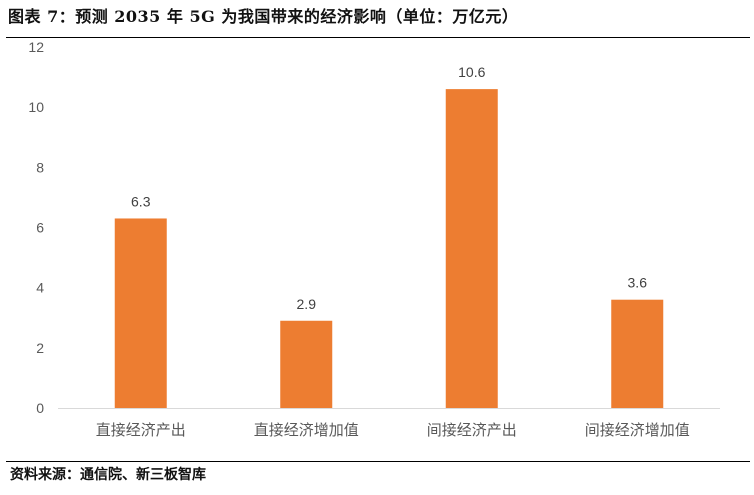  I want to click on x-tick-label: 直接经济产出, so click(141, 430).